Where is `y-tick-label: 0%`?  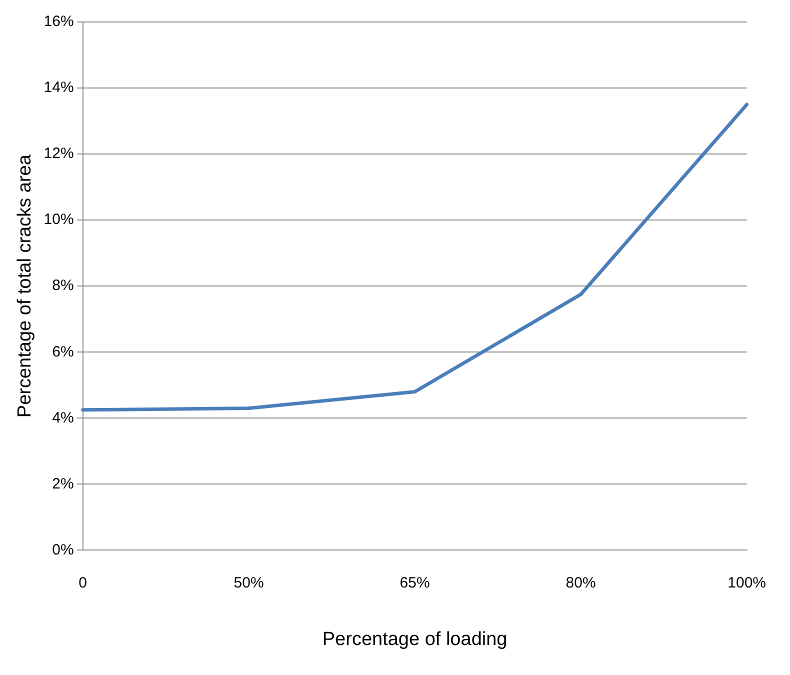 y-tick-label: 0% is located at coordinates (63, 549).